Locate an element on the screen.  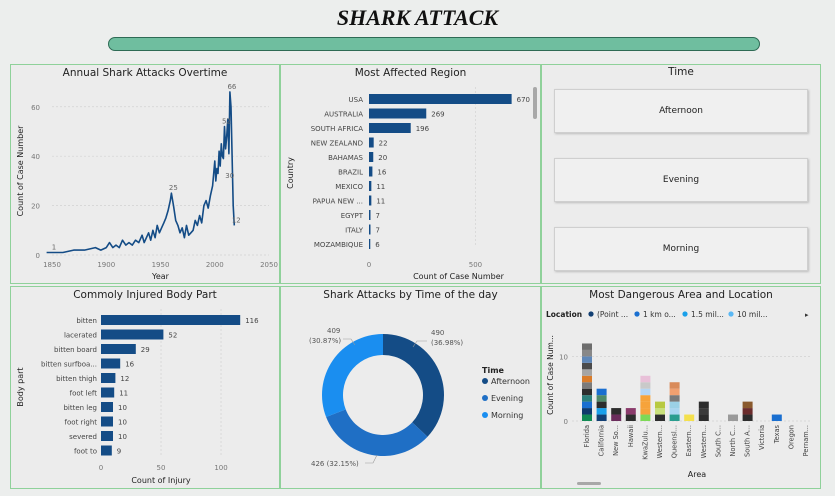
data-label: 7 is located at coordinates (377, 231).